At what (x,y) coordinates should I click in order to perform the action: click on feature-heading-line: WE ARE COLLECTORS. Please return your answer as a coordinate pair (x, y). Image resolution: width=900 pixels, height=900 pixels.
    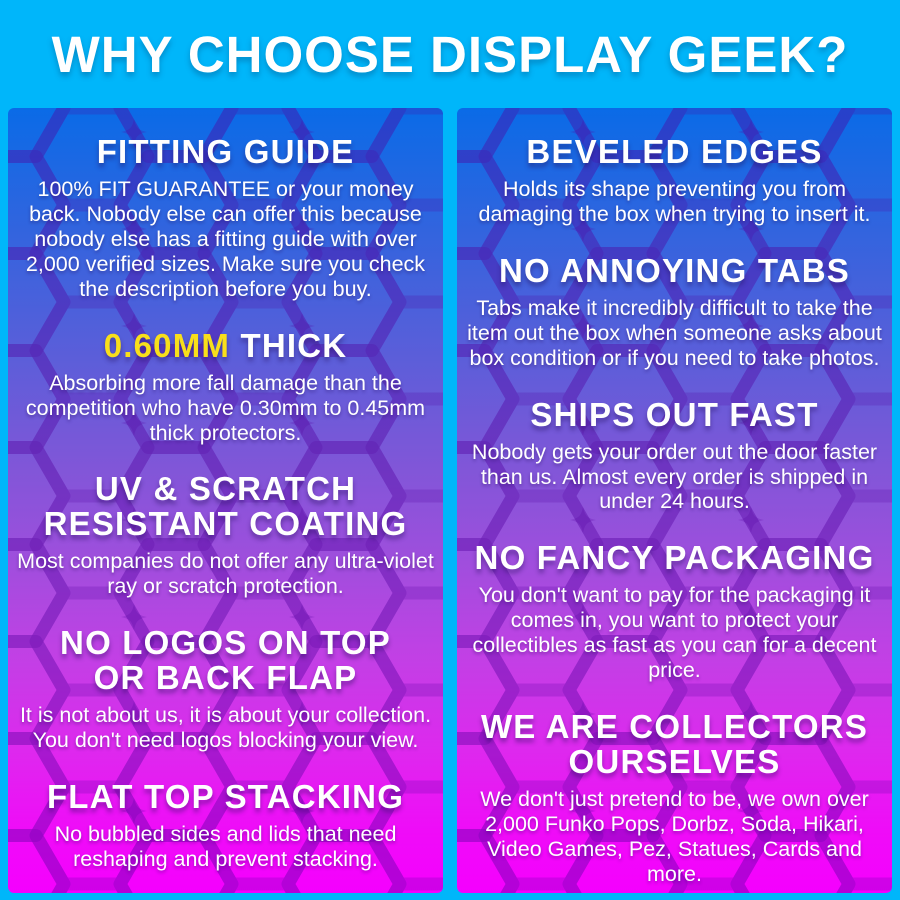
    Looking at the image, I should click on (674, 727).